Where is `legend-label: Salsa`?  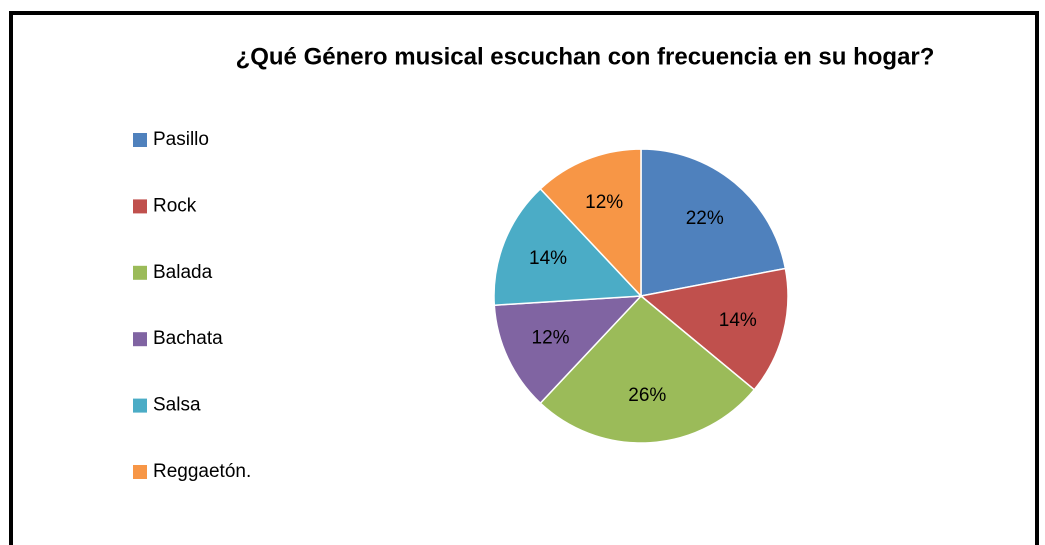 legend-label: Salsa is located at coordinates (177, 405).